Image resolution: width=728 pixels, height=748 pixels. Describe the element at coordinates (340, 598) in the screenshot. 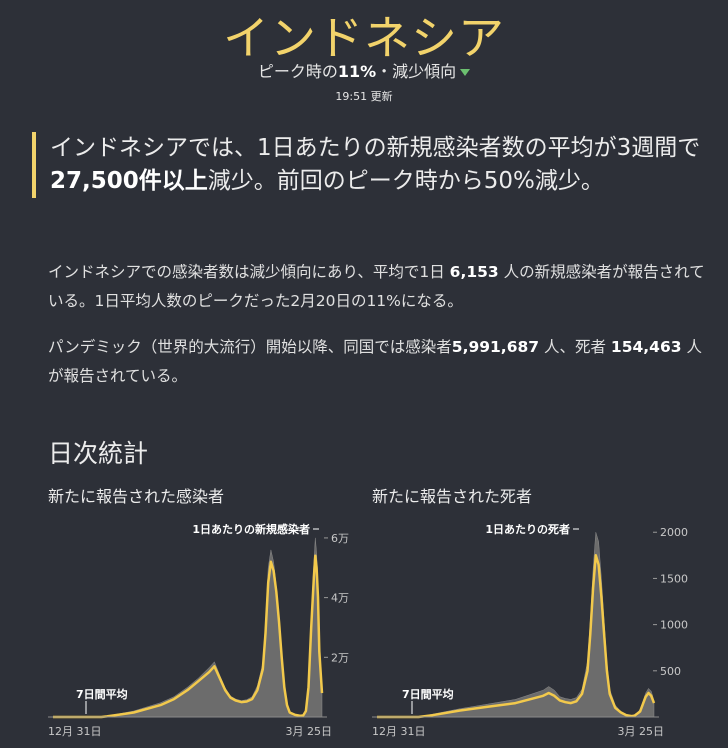

I see `y-tick-label: 4万` at that location.